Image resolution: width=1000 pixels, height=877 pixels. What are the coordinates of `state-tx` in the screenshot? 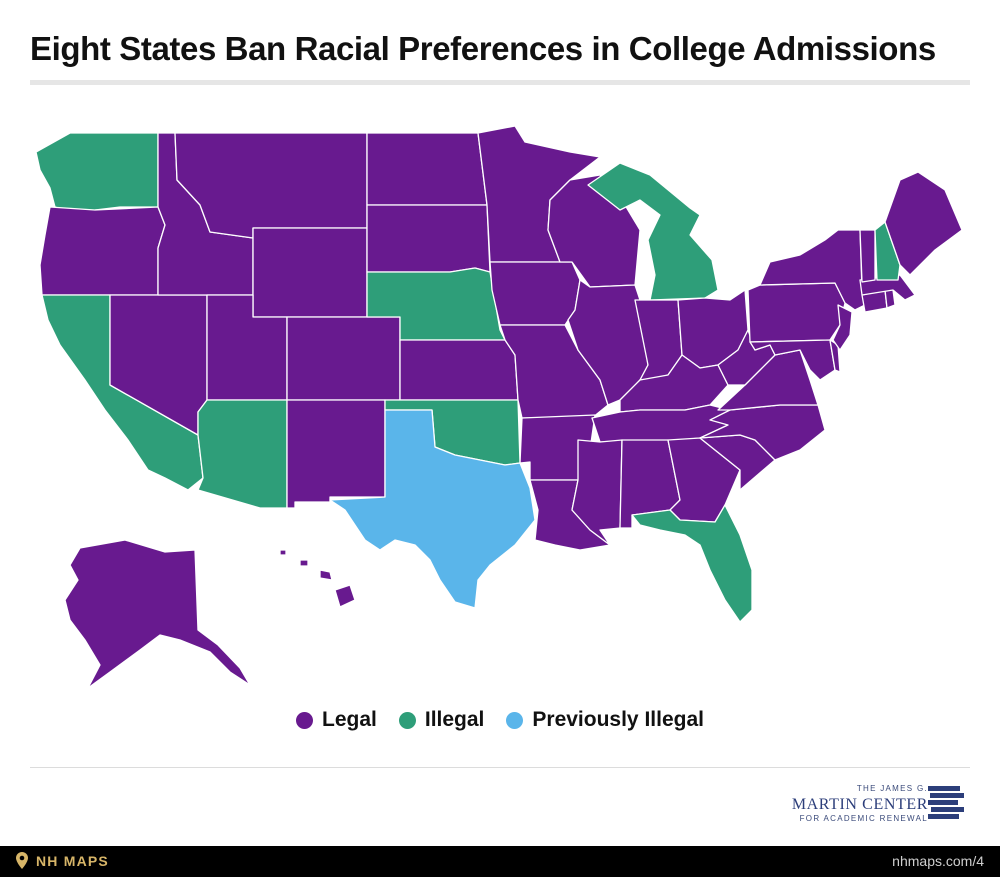 It's located at (432, 509).